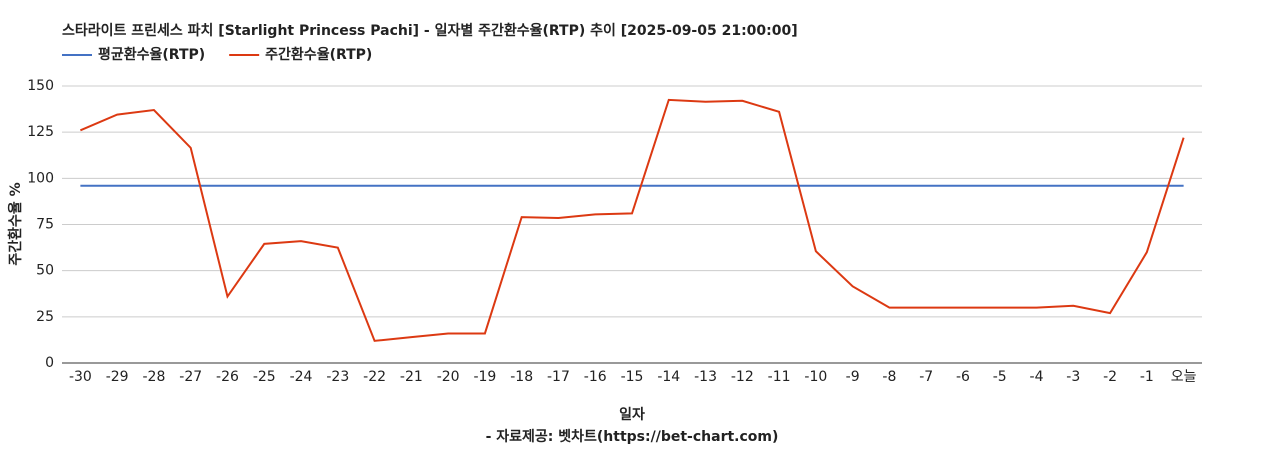 The height and width of the screenshot is (454, 1265). What do you see at coordinates (40, 86) in the screenshot?
I see `y-tick-label: 150` at bounding box center [40, 86].